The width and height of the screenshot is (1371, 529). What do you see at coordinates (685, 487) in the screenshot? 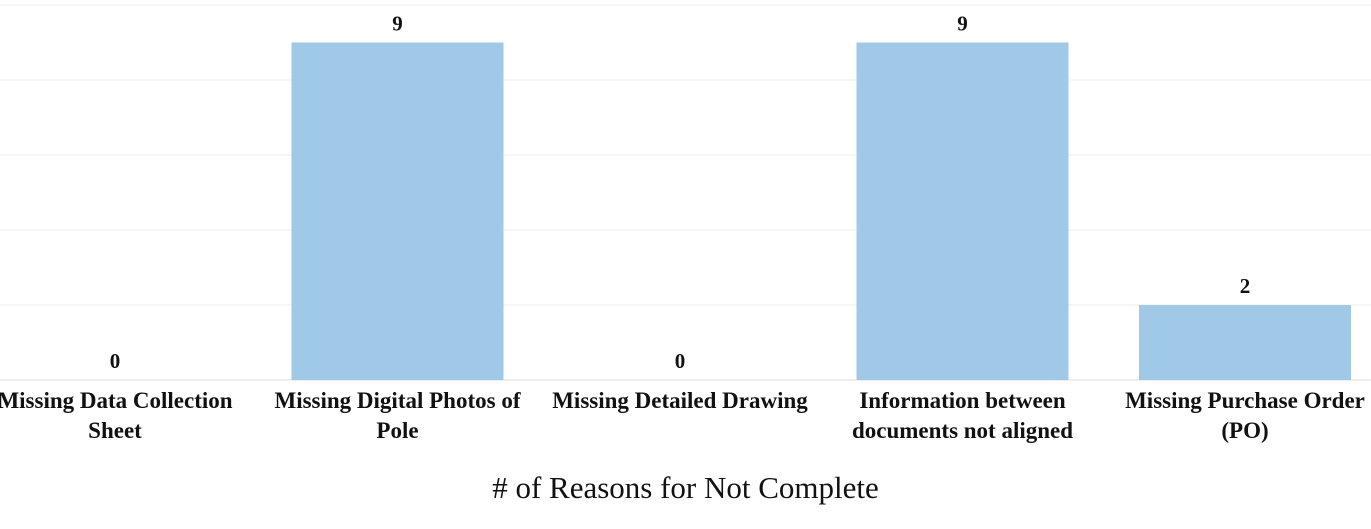
I see `x-axis-title: # of Reasons for Not Complete` at bounding box center [685, 487].